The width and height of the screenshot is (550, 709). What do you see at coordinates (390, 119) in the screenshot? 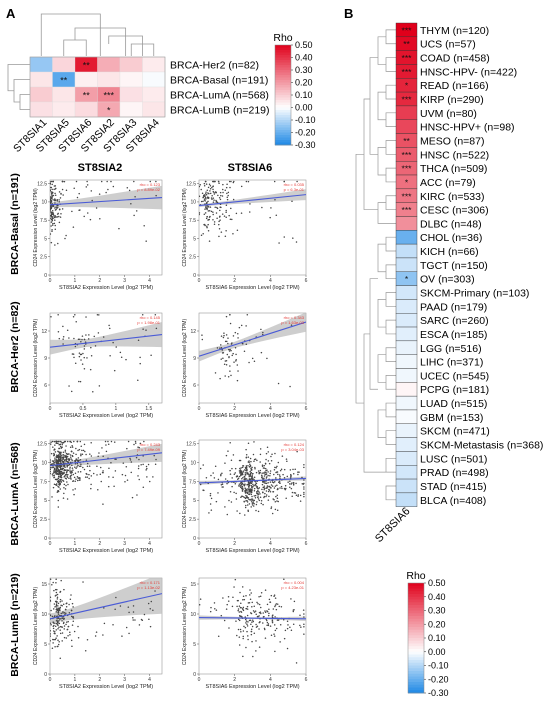
I see `dendrogram-link` at bounding box center [390, 119].